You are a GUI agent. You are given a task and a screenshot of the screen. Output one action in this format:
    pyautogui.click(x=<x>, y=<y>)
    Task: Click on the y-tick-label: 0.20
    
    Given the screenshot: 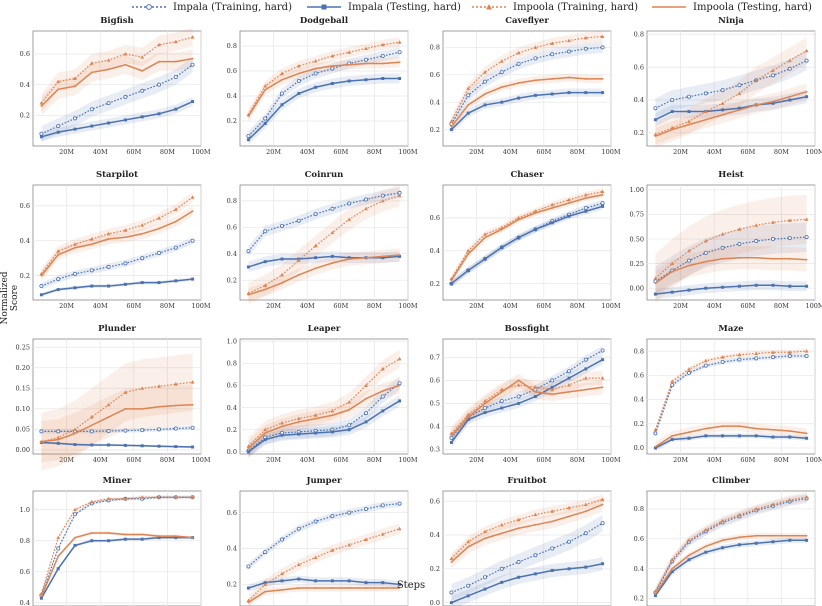 What is the action you would take?
    pyautogui.click(x=23, y=368)
    